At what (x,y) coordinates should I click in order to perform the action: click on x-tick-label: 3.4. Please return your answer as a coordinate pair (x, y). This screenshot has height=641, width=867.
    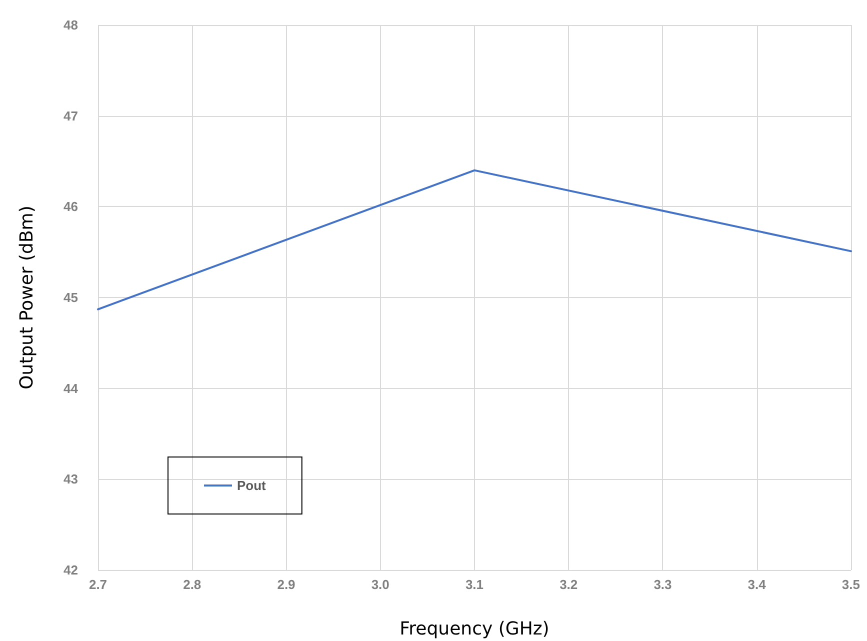
    Looking at the image, I should click on (757, 584).